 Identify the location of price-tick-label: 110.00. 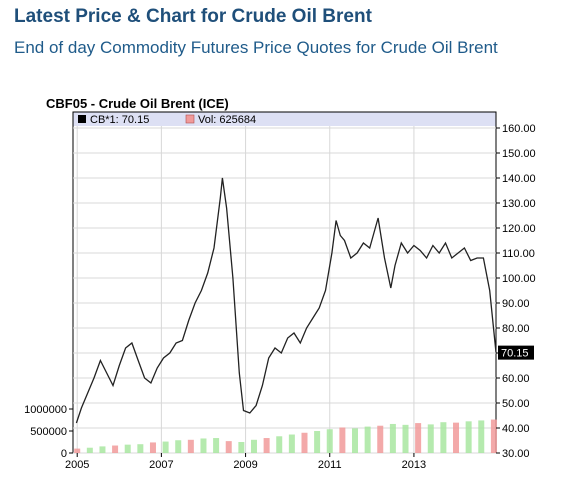
(518, 254).